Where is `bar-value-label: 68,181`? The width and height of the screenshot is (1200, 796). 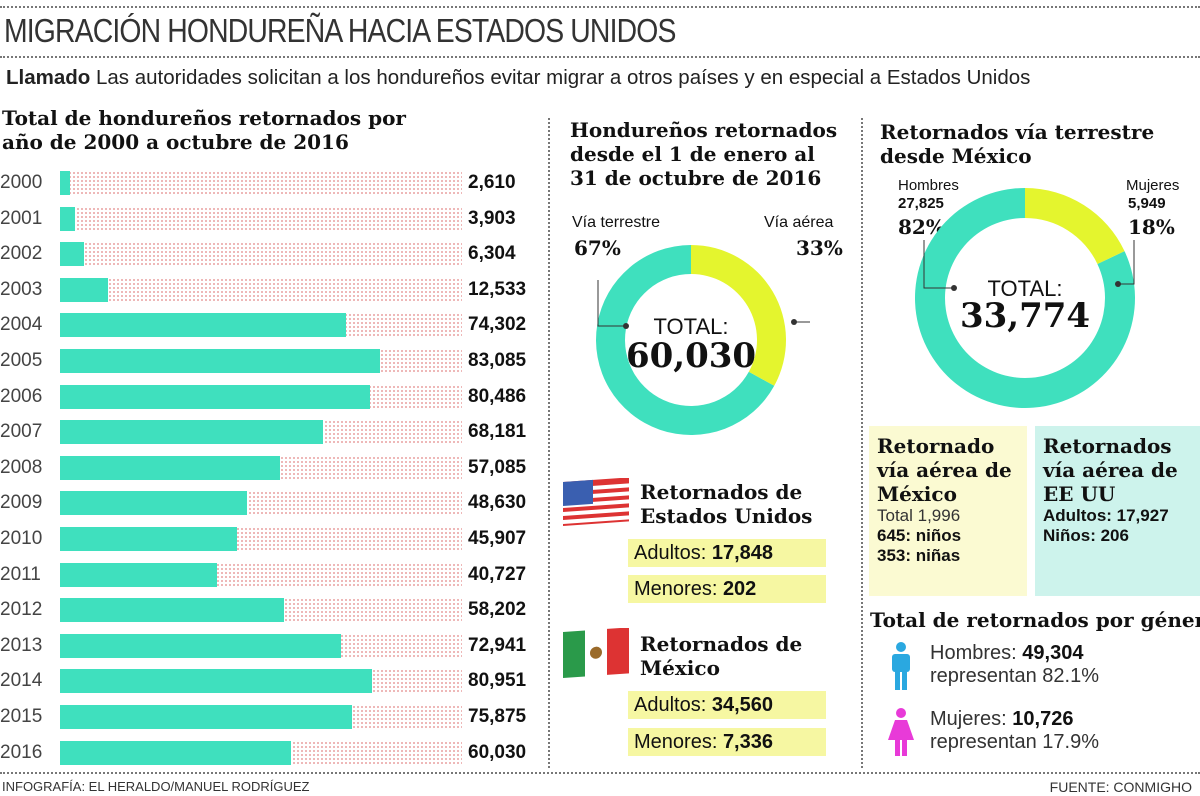
bar-value-label: 68,181 is located at coordinates (497, 432).